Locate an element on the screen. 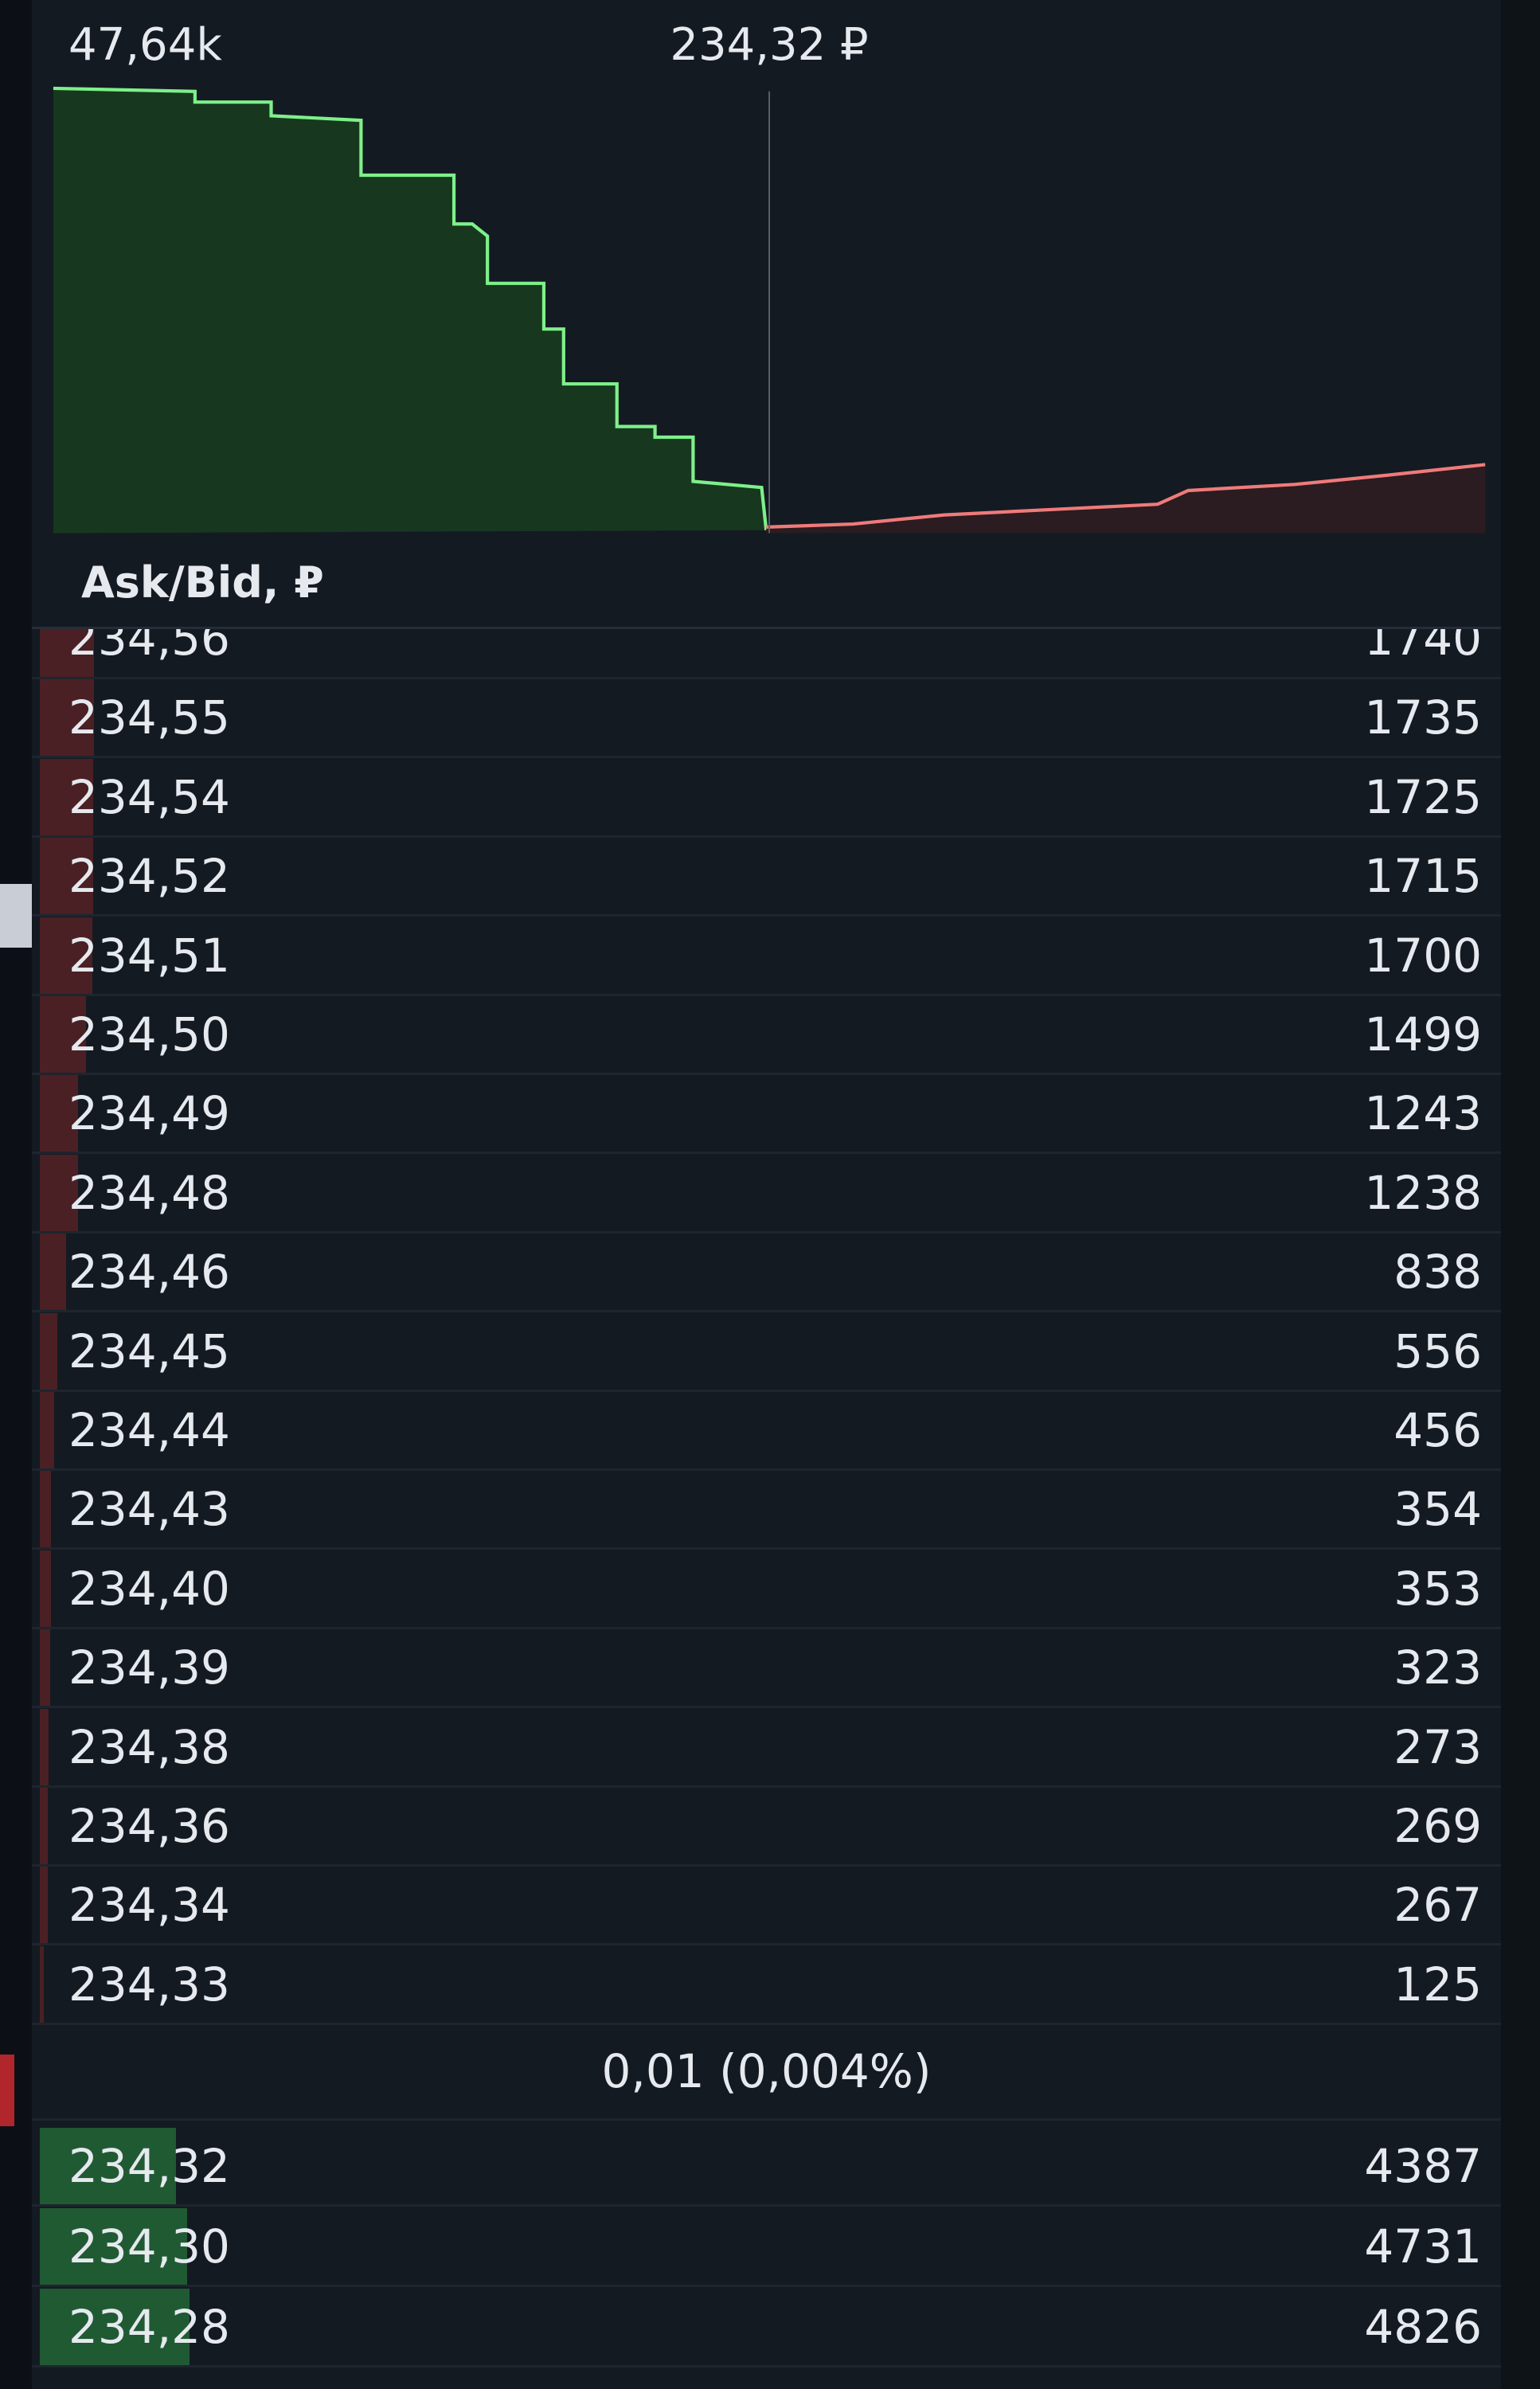 The height and width of the screenshot is (2389, 1540). price: 234,45 is located at coordinates (149, 1351).